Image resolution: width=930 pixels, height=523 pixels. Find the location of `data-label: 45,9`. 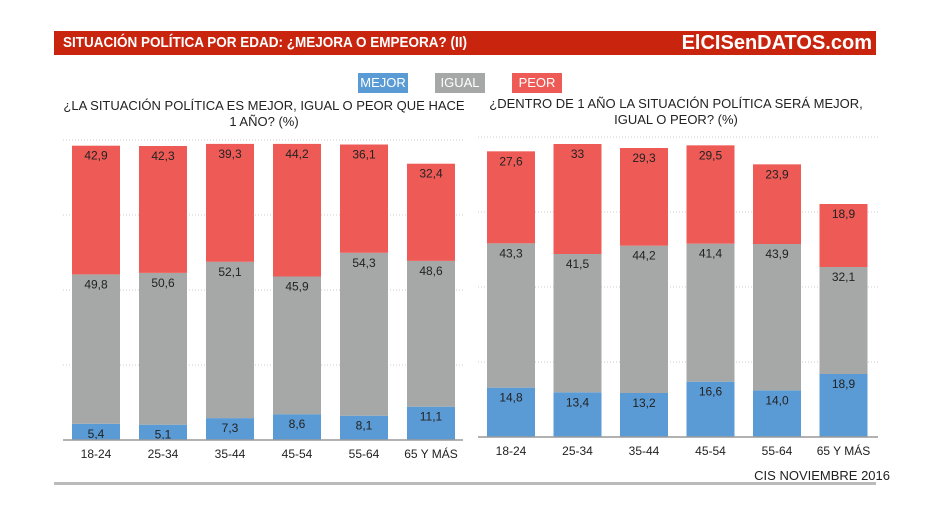

data-label: 45,9 is located at coordinates (297, 287).